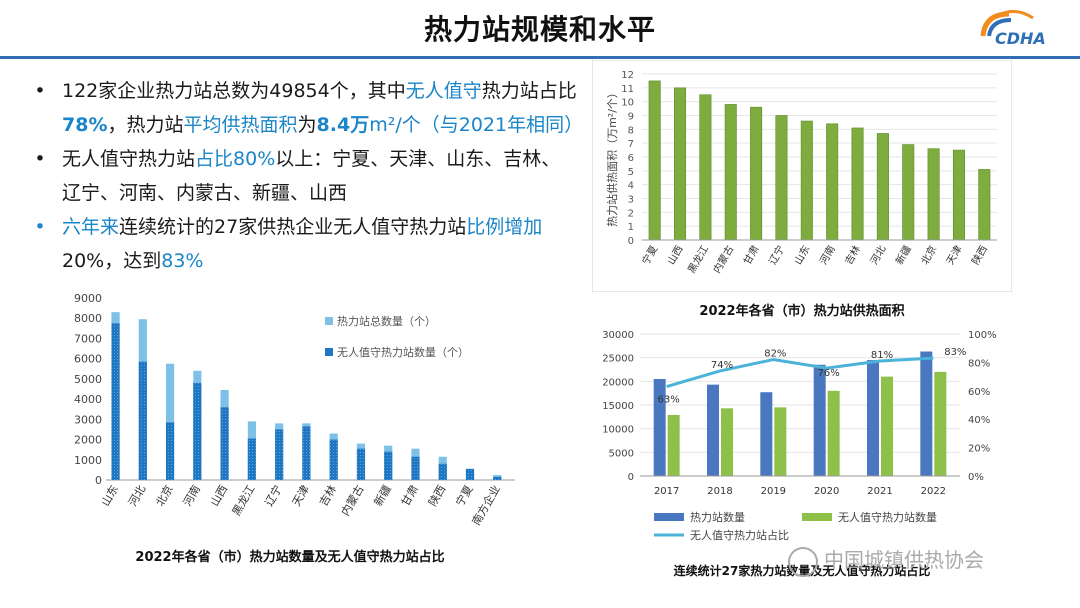  I want to click on x-tick-label: 2022, so click(933, 491).